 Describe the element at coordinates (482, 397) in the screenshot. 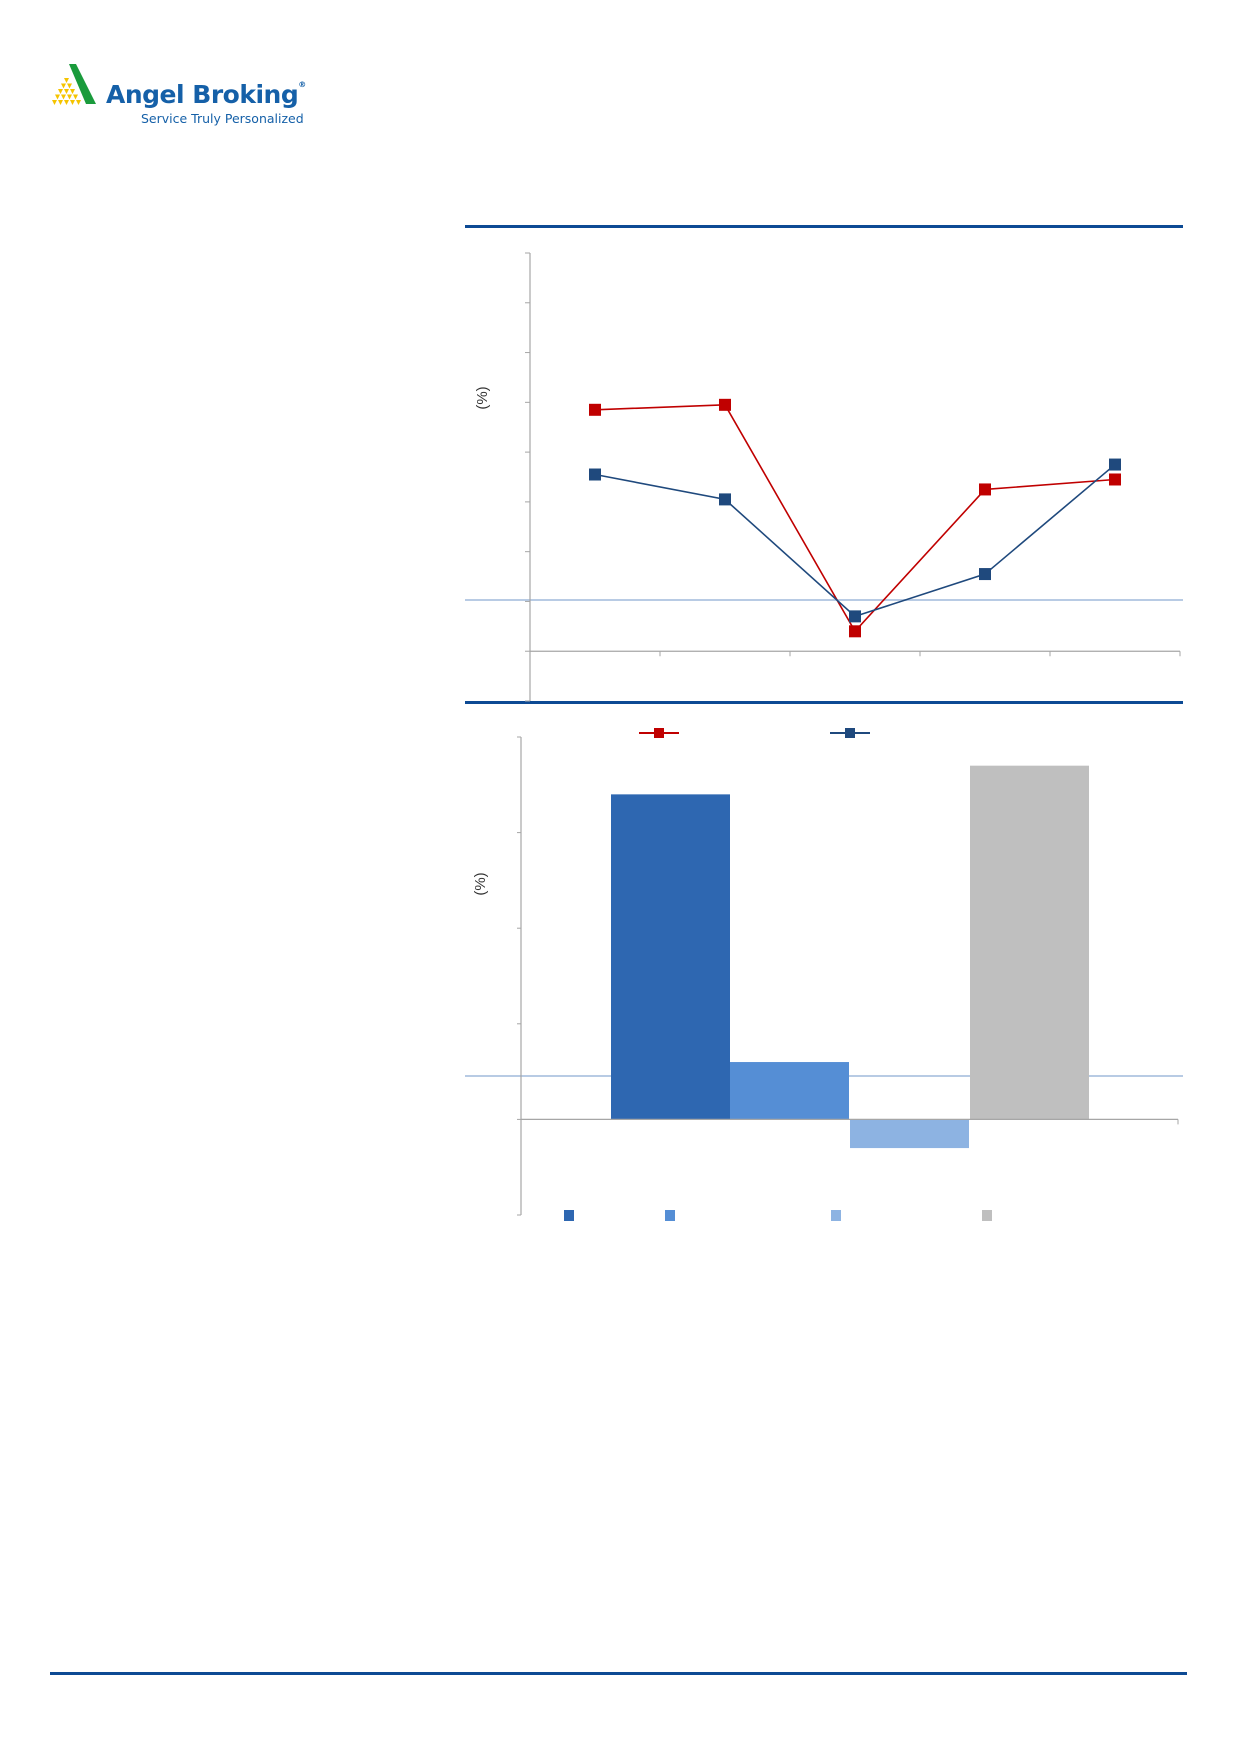

I see `line-chart-y-label: (%)` at that location.